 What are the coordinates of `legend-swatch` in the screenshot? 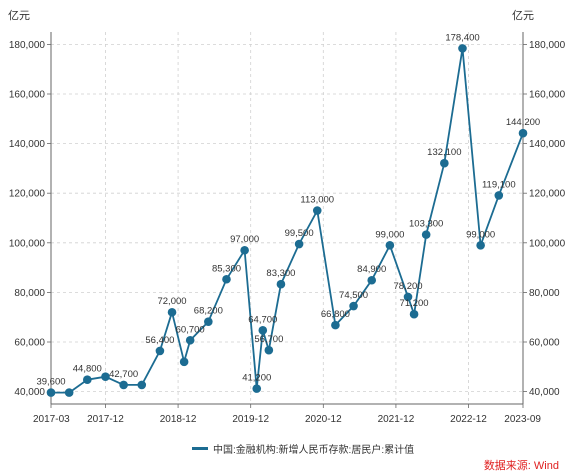 It's located at (200, 448).